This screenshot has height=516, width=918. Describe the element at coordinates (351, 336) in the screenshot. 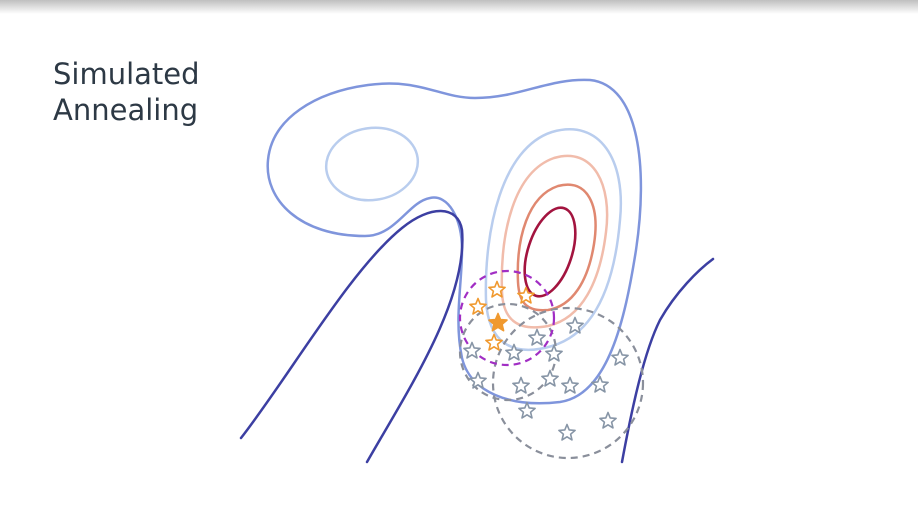

I see `left-dark-curve` at that location.